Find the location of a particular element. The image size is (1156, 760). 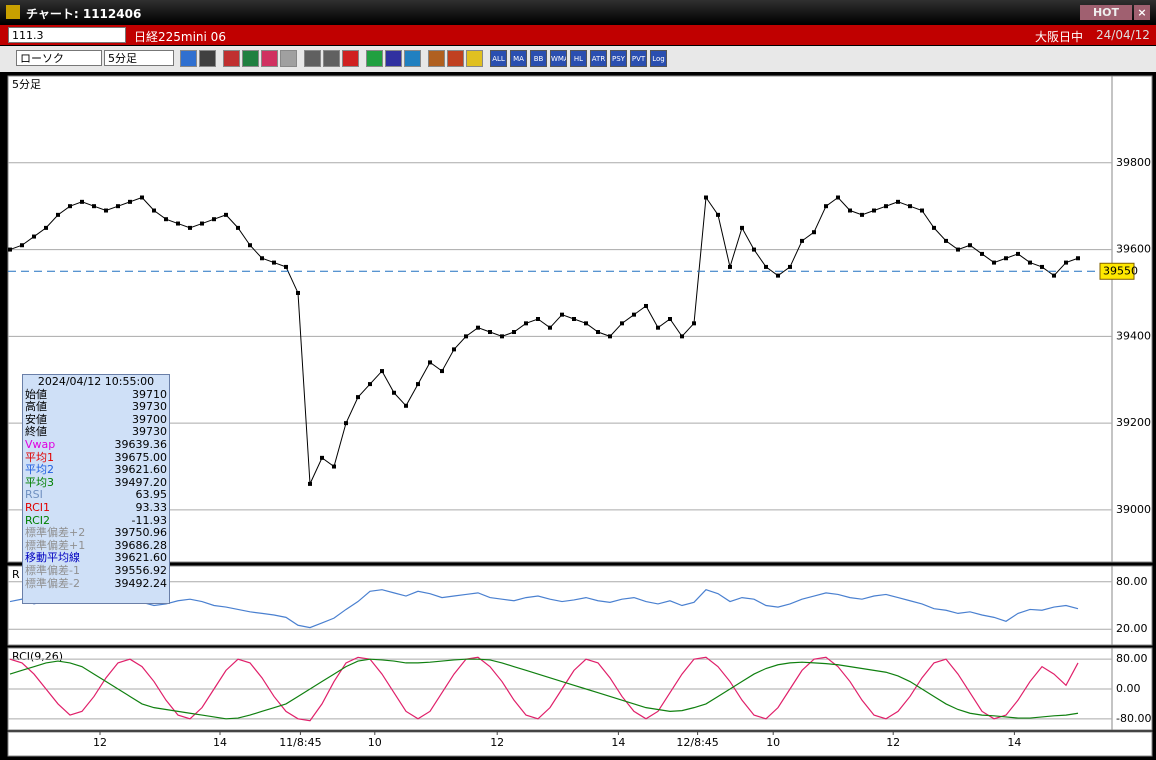

info-row: 平均3 39497.20 is located at coordinates (96, 482).